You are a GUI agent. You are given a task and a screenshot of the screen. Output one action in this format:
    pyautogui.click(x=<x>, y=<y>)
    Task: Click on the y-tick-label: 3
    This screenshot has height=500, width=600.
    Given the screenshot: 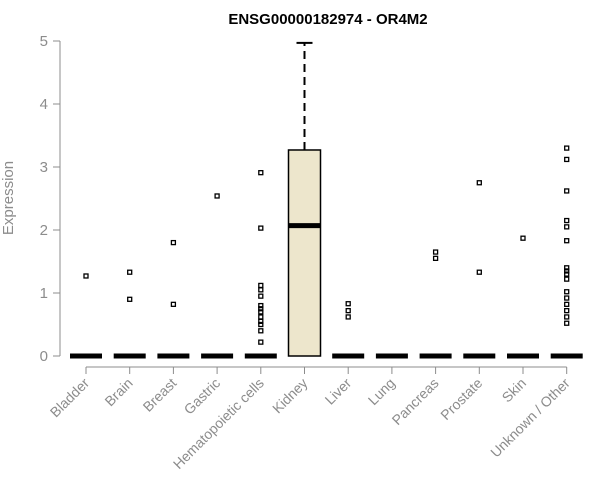 What is the action you would take?
    pyautogui.click(x=44, y=167)
    